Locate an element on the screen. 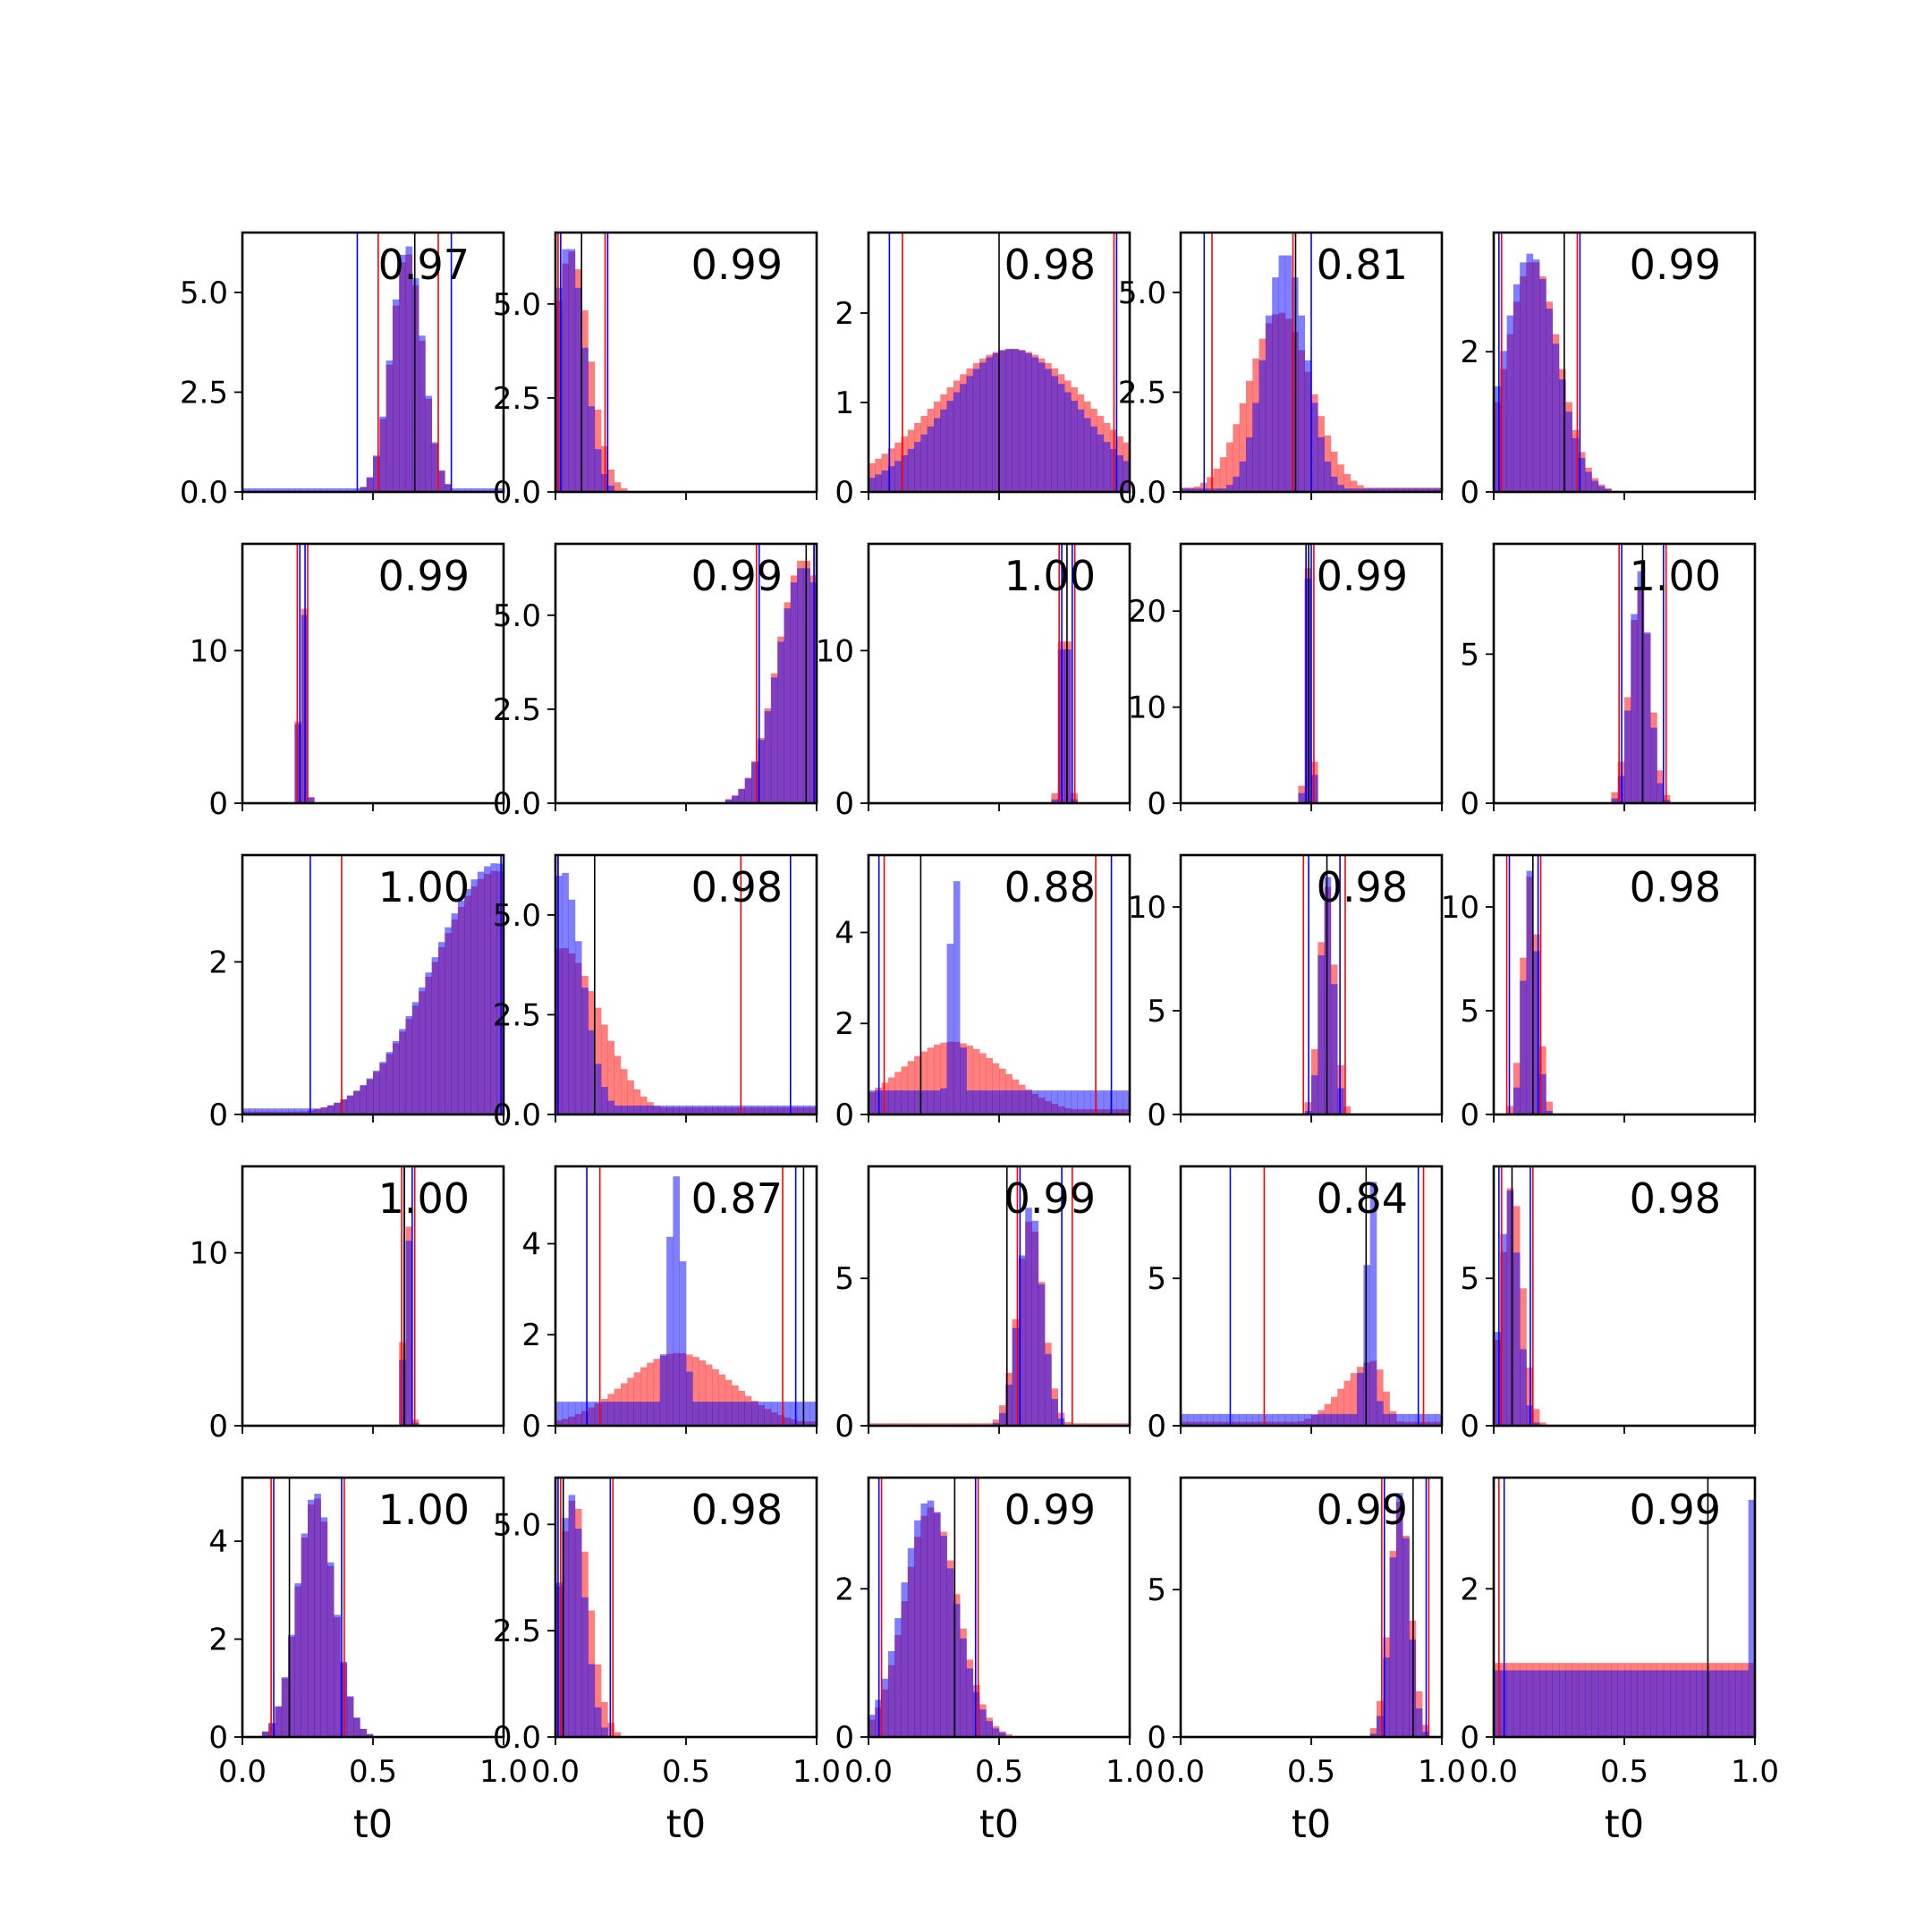 Image resolution: width=1932 pixels, height=1932 pixels. correlation-annotation: 0.99 is located at coordinates (1675, 1510).